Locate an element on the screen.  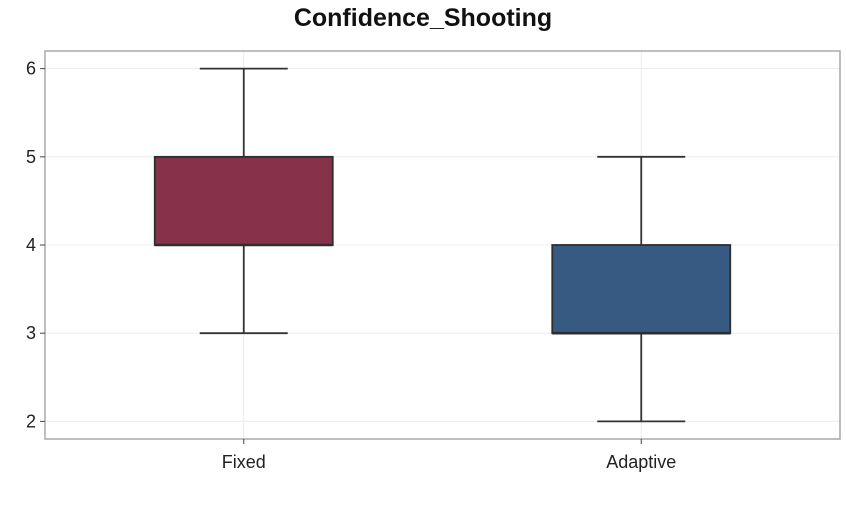
x-tick-label: Adaptive is located at coordinates (641, 462).